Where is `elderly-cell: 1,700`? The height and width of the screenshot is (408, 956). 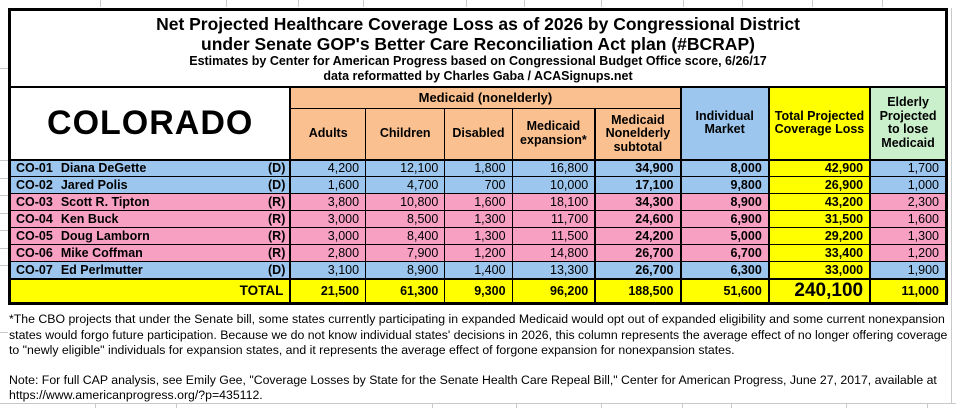 elderly-cell: 1,700 is located at coordinates (908, 168).